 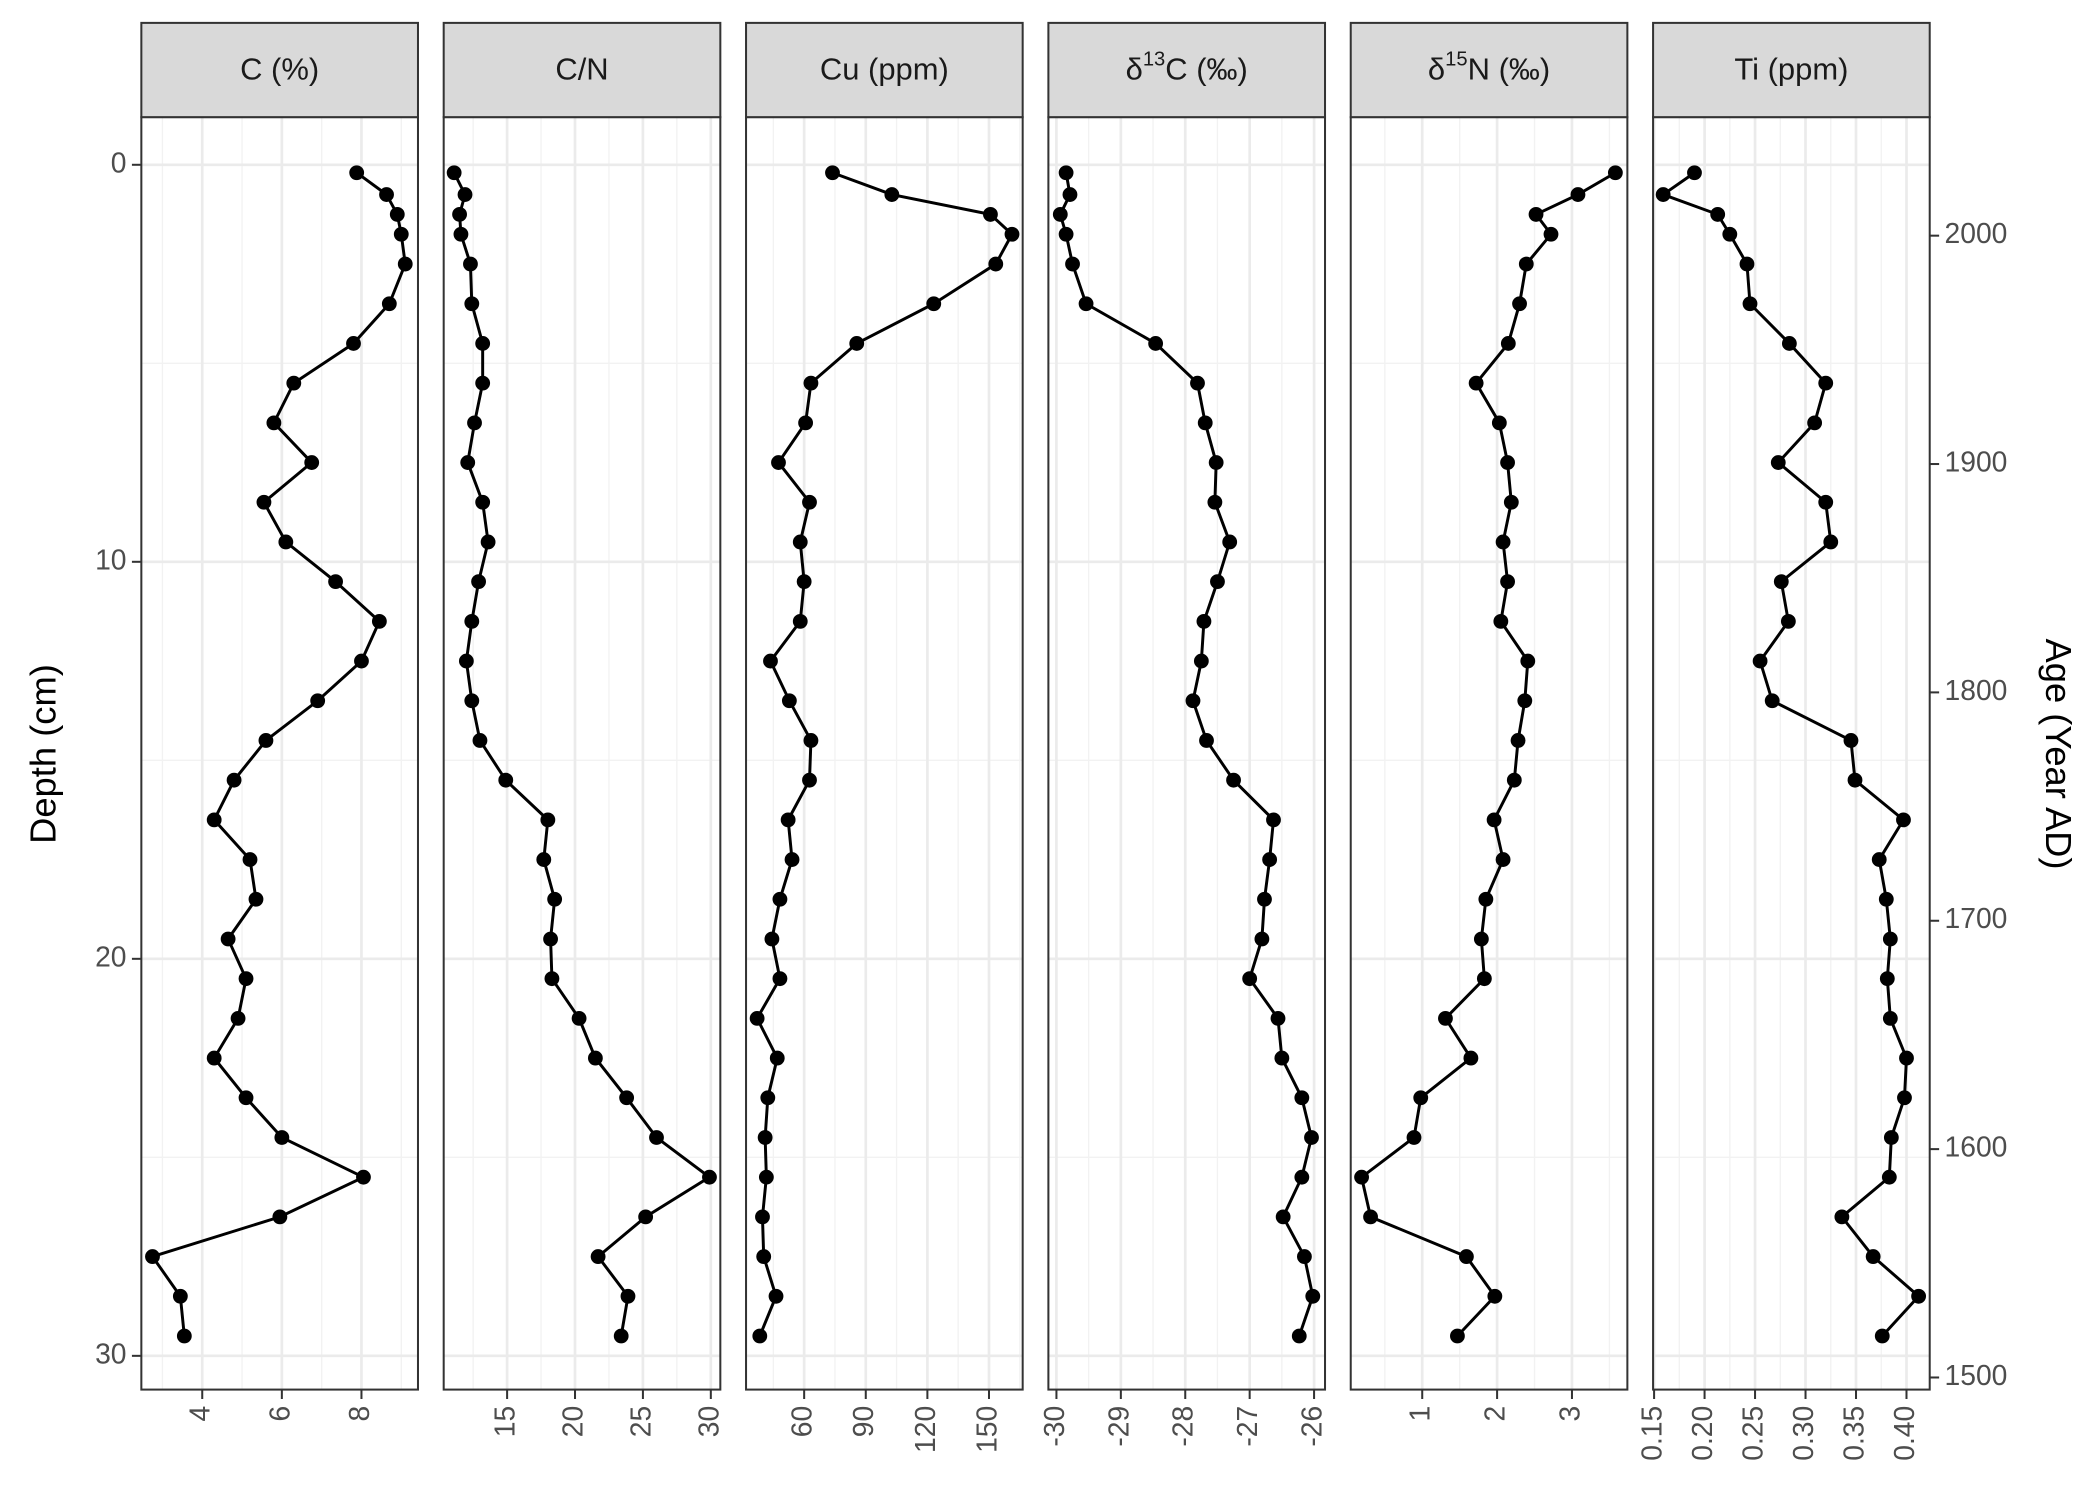 What do you see at coordinates (1436, 69) in the screenshot?
I see `strip-title-part: δ` at bounding box center [1436, 69].